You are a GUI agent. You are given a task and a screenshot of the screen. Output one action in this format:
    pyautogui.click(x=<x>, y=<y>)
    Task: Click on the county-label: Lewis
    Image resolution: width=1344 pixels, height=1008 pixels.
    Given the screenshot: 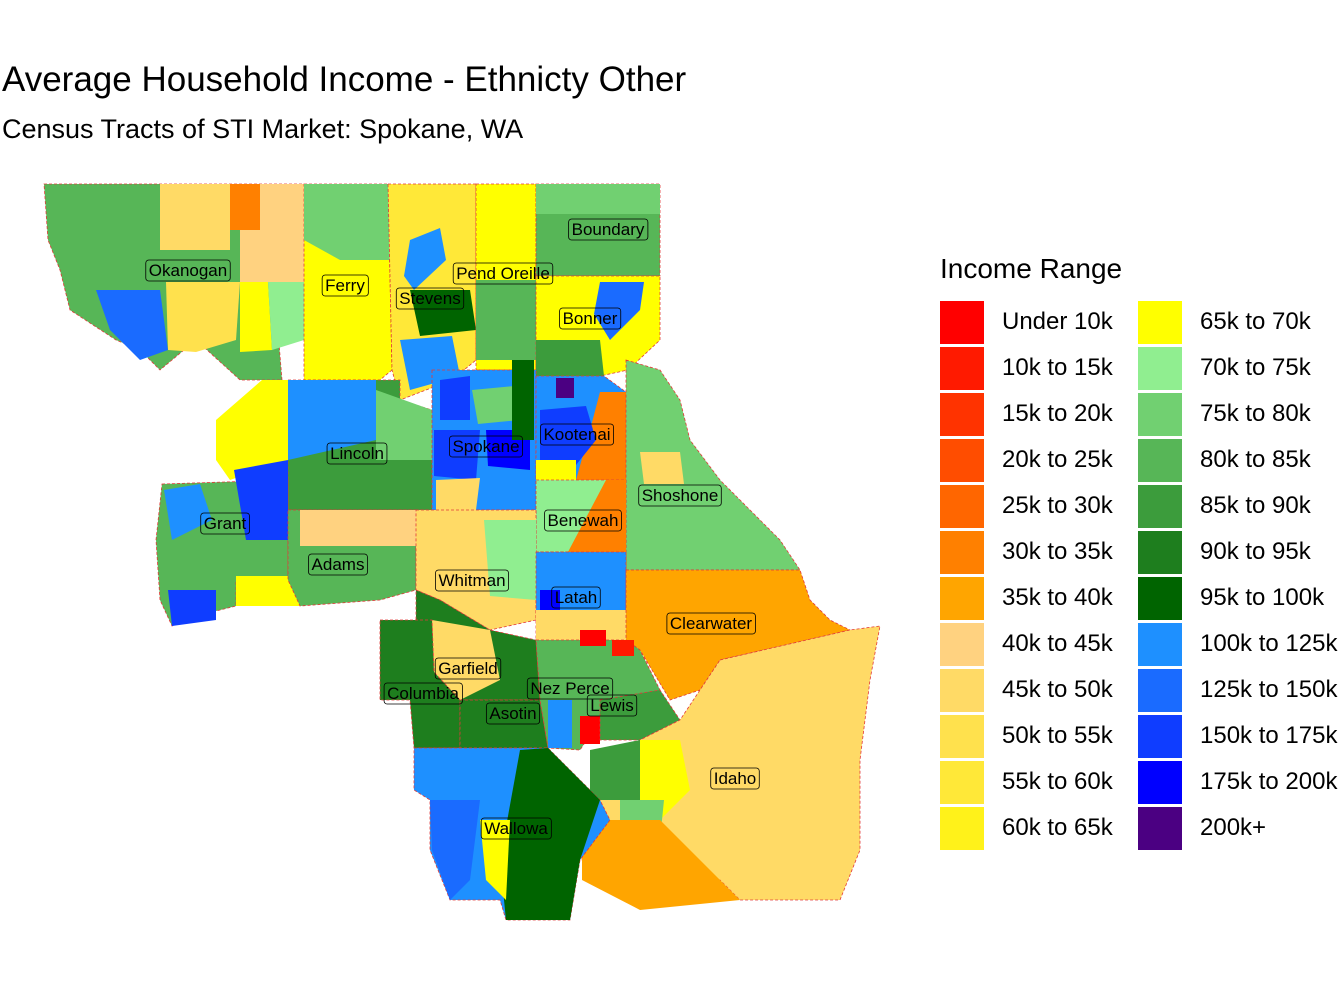 What is the action you would take?
    pyautogui.click(x=611, y=705)
    